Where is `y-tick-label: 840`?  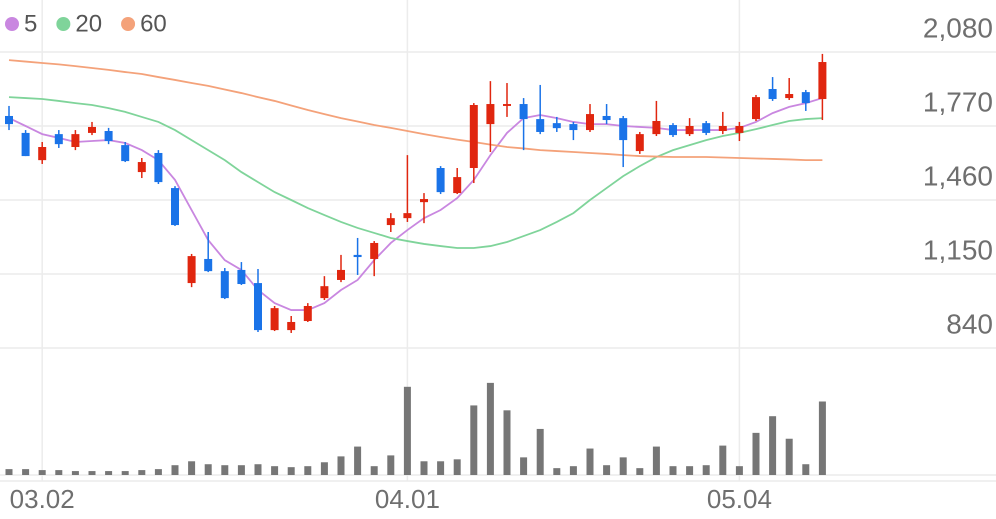
y-tick-label: 840 is located at coordinates (969, 323).